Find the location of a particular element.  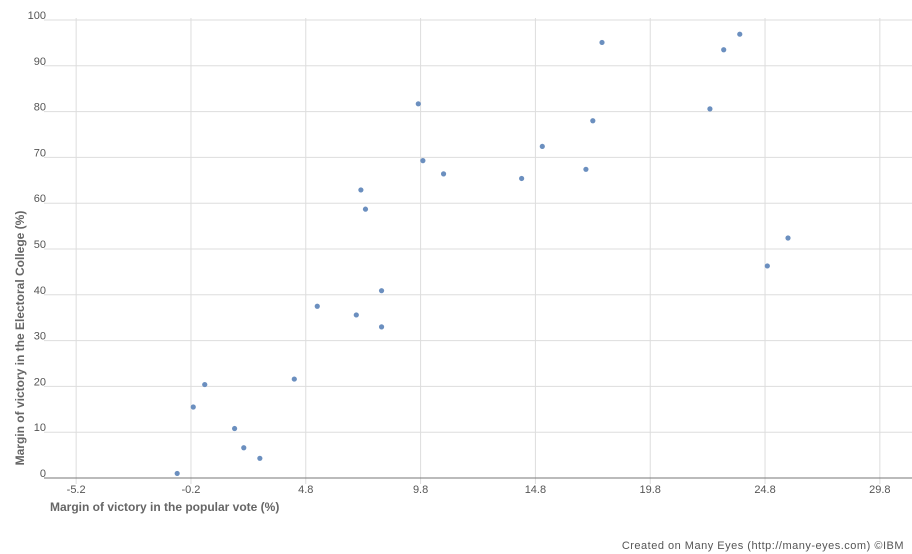

y-tick-label: 0 is located at coordinates (43, 474).